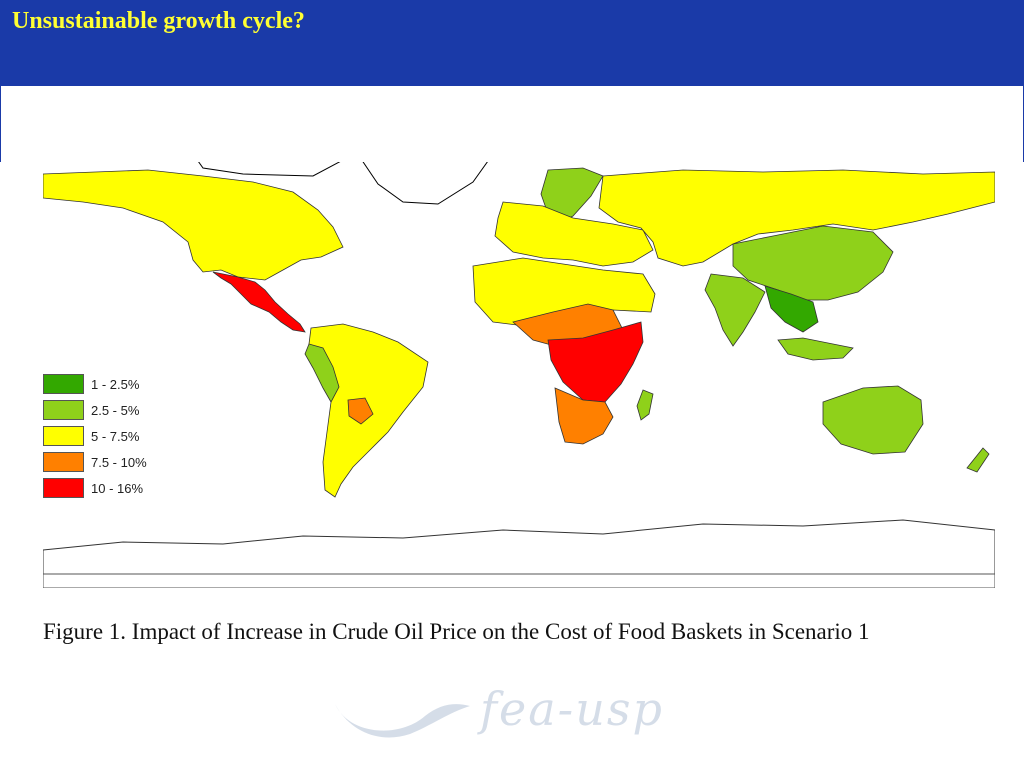 This screenshot has height=768, width=1024. What do you see at coordinates (519, 553) in the screenshot?
I see `region-antarctica` at bounding box center [519, 553].